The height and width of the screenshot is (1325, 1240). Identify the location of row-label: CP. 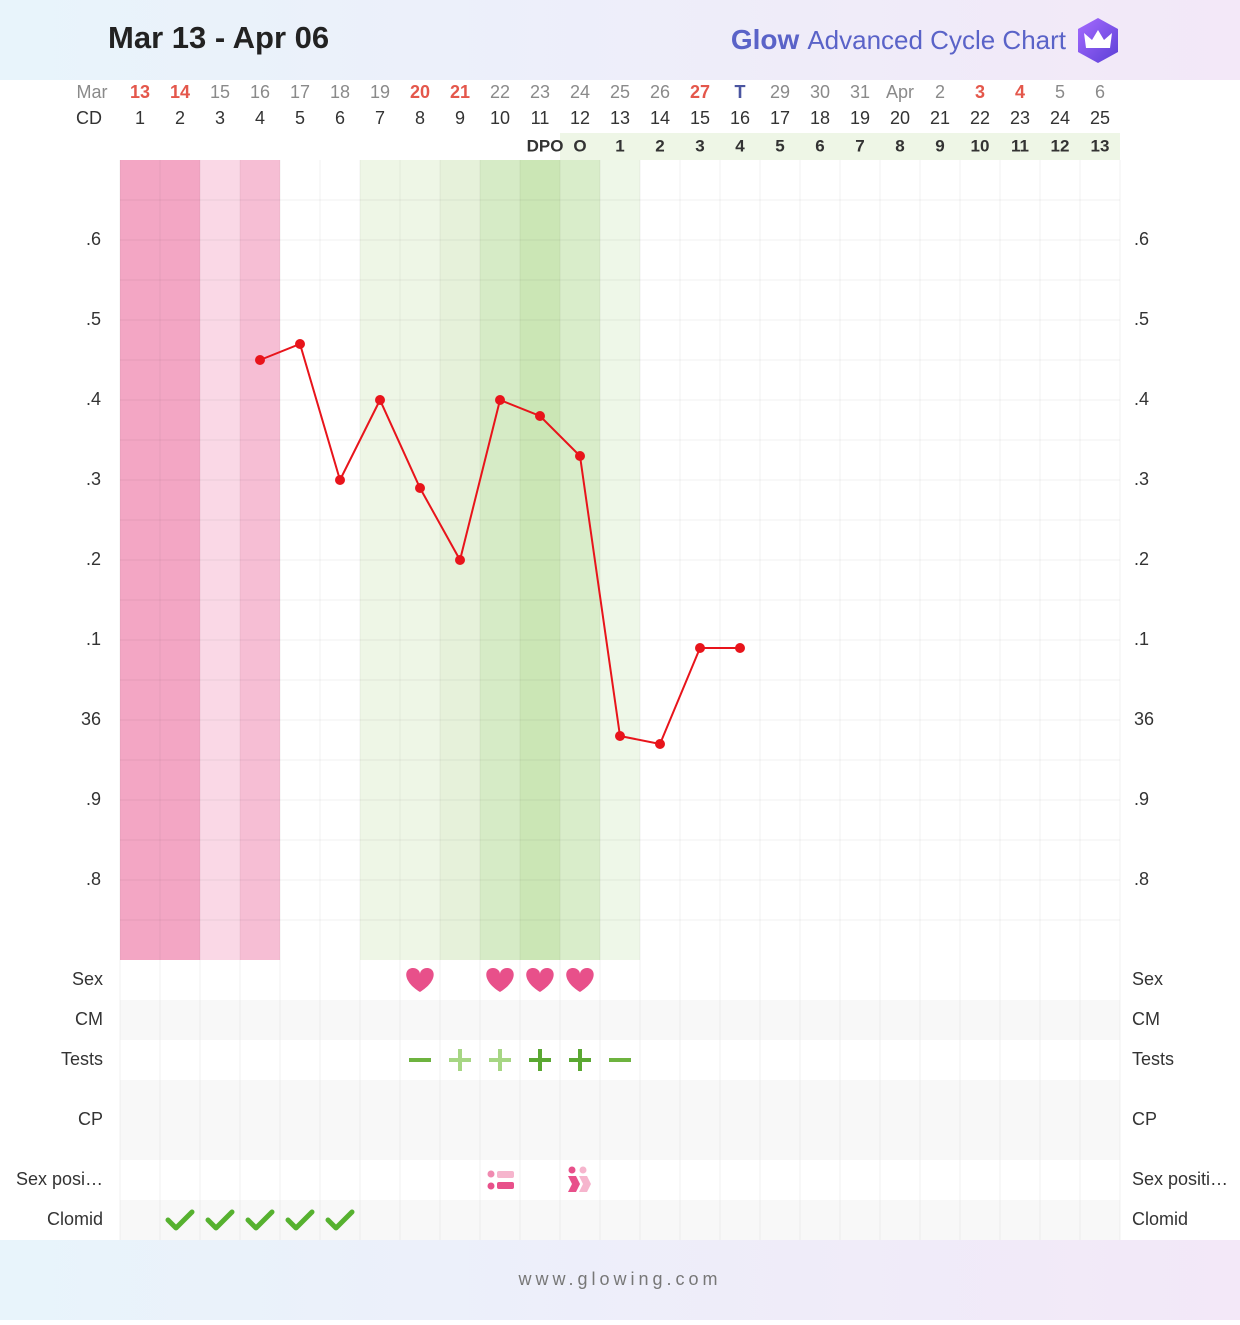
(90, 1119).